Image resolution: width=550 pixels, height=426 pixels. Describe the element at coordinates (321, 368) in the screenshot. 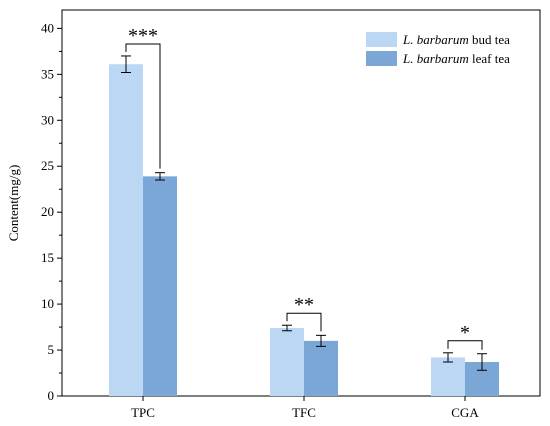

I see `bar-tfc-leaf-tea` at that location.